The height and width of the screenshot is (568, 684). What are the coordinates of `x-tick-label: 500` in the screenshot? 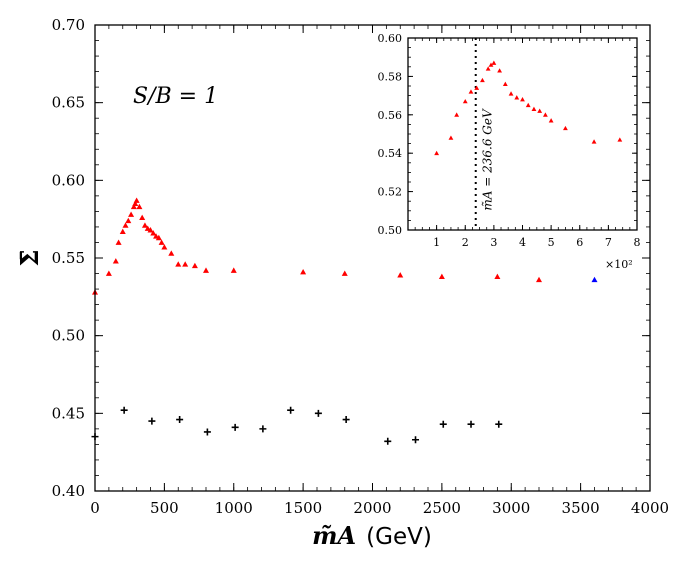 It's located at (164, 508).